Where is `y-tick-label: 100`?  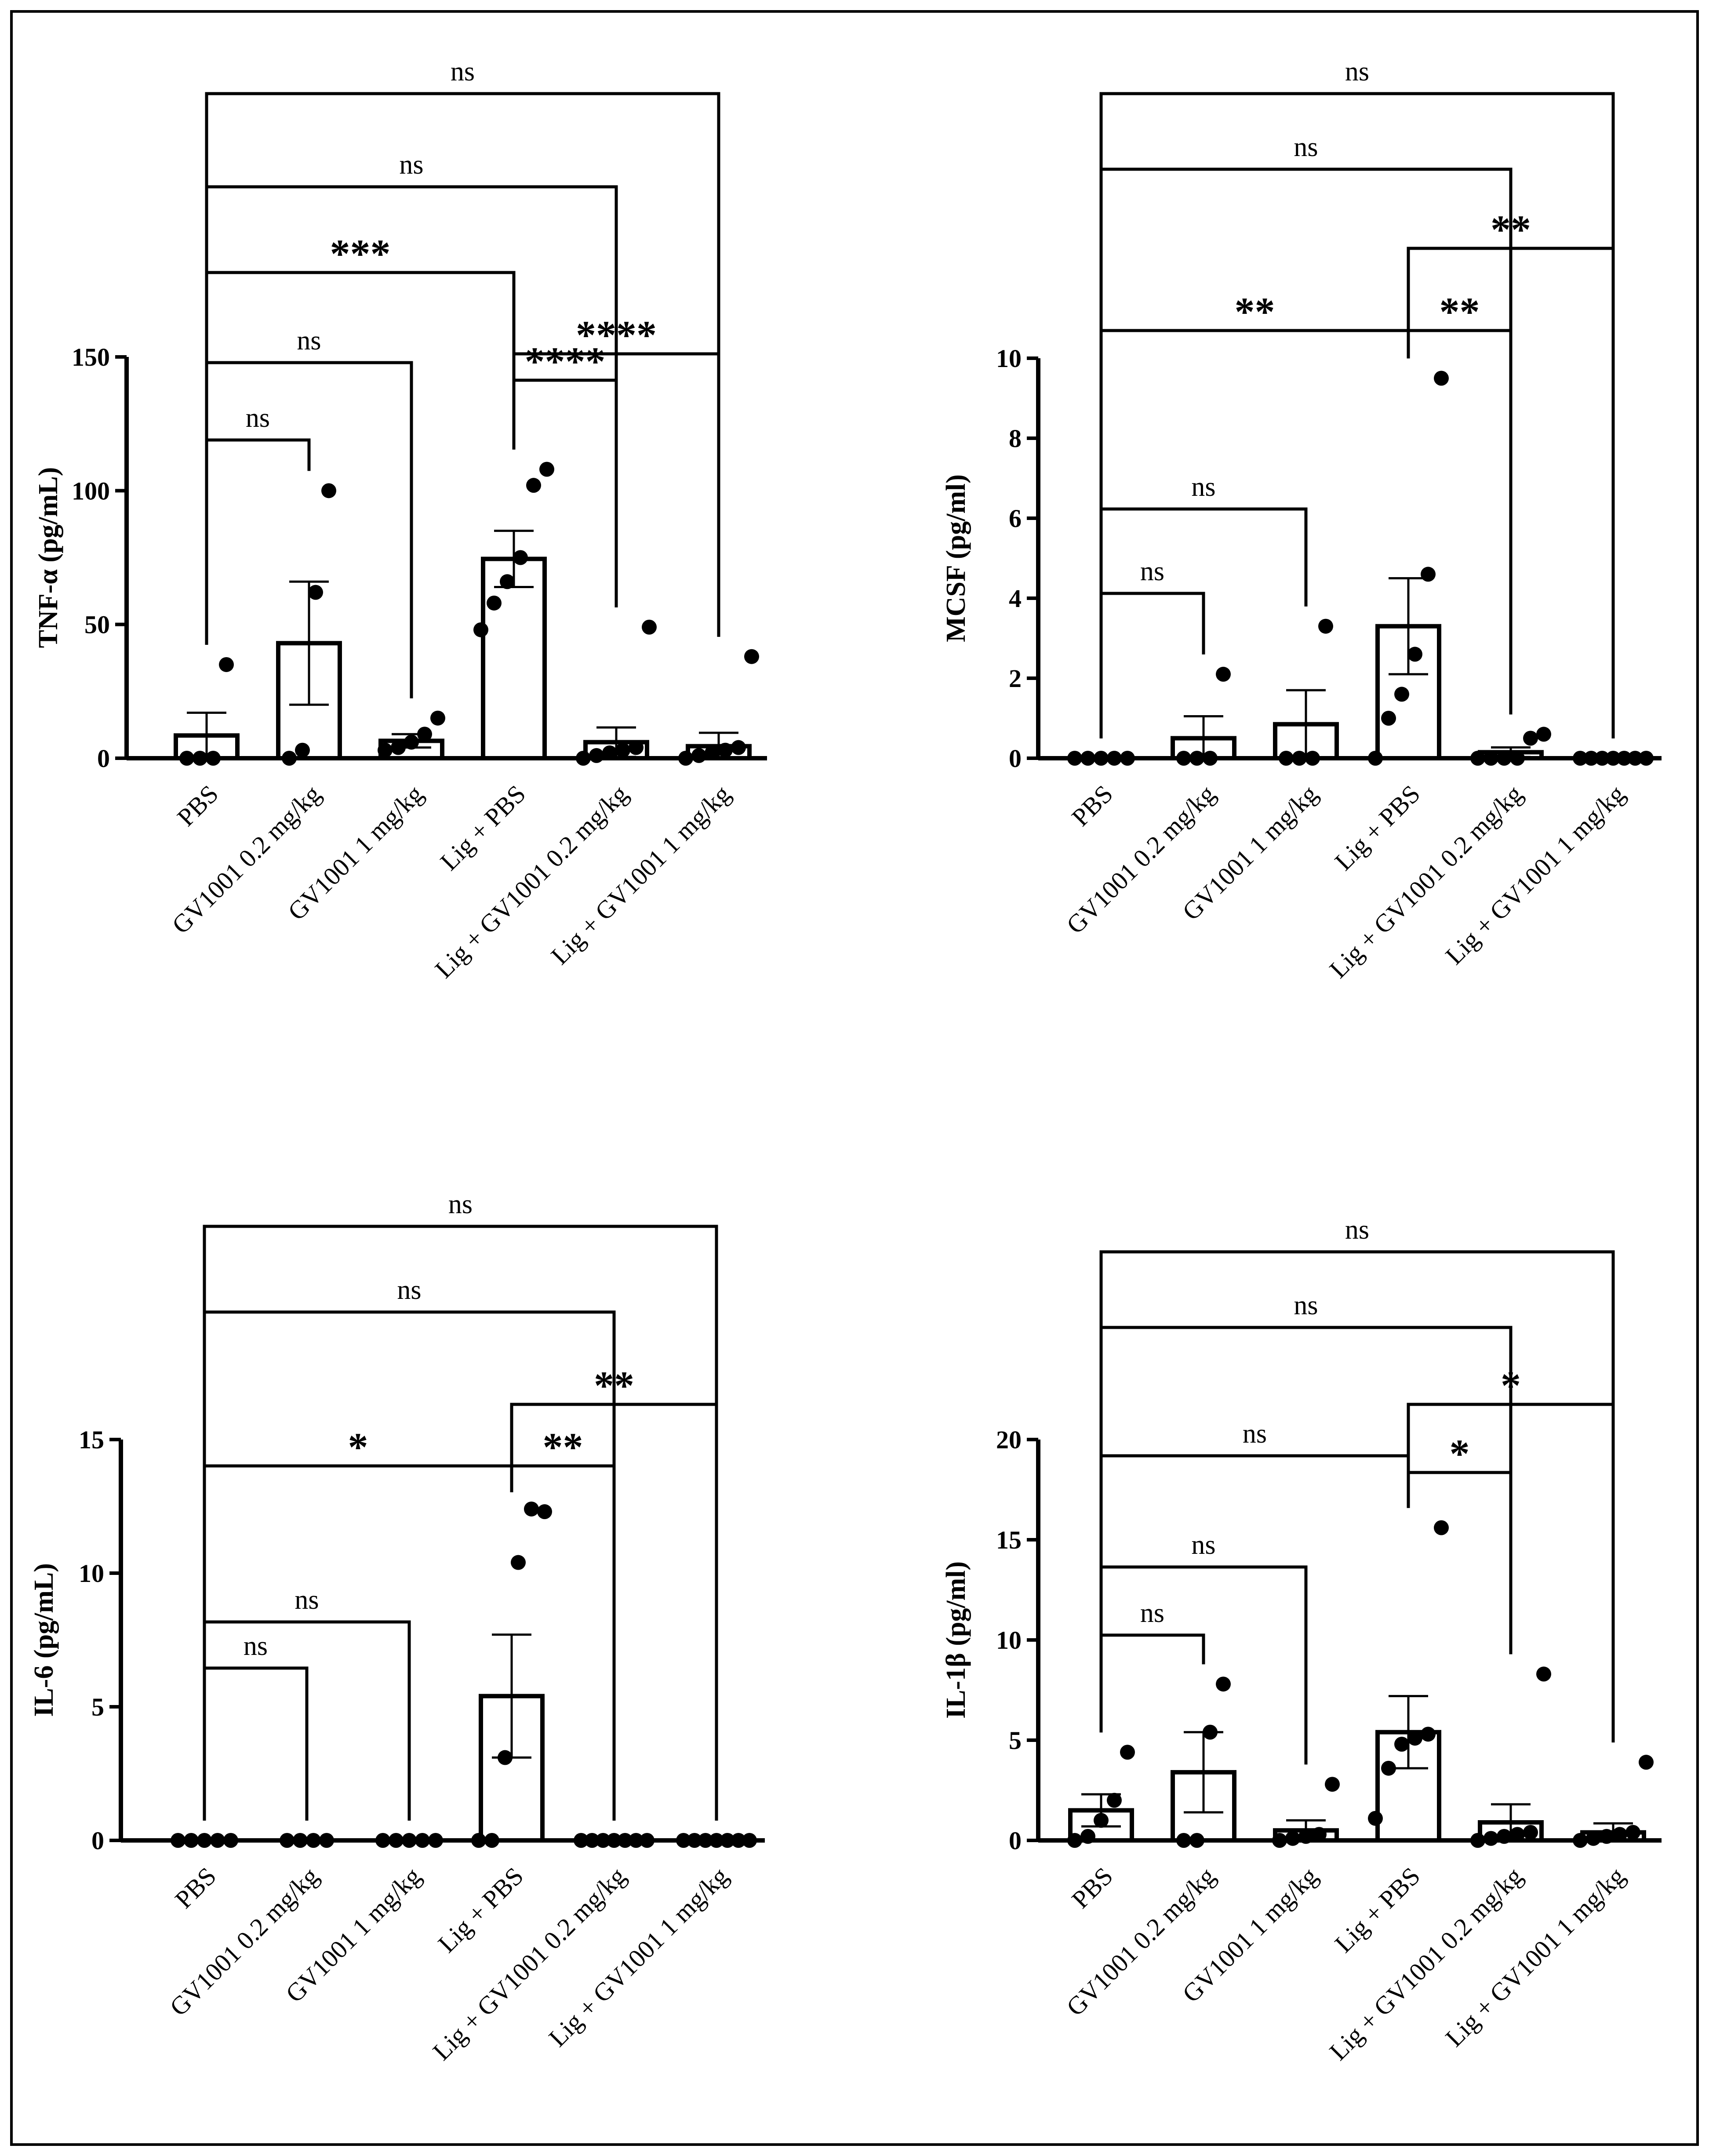 y-tick-label: 100 is located at coordinates (91, 491).